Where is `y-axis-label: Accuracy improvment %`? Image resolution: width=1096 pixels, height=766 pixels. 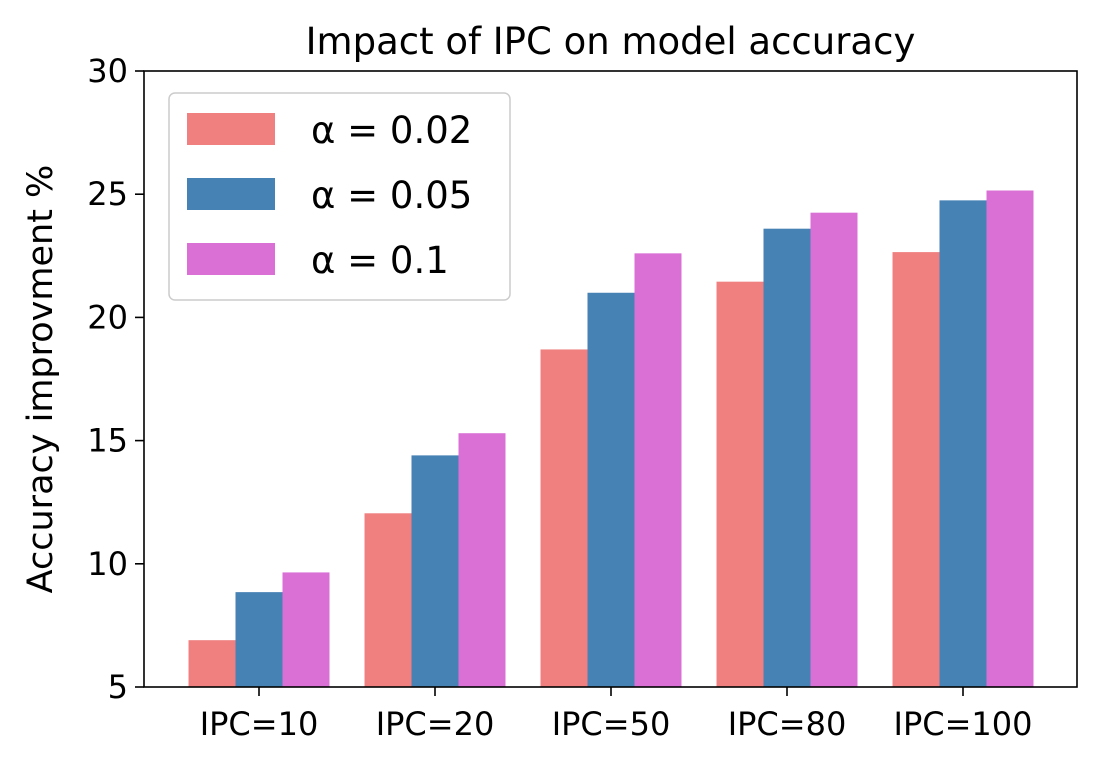 y-axis-label: Accuracy improvment % is located at coordinates (41, 379).